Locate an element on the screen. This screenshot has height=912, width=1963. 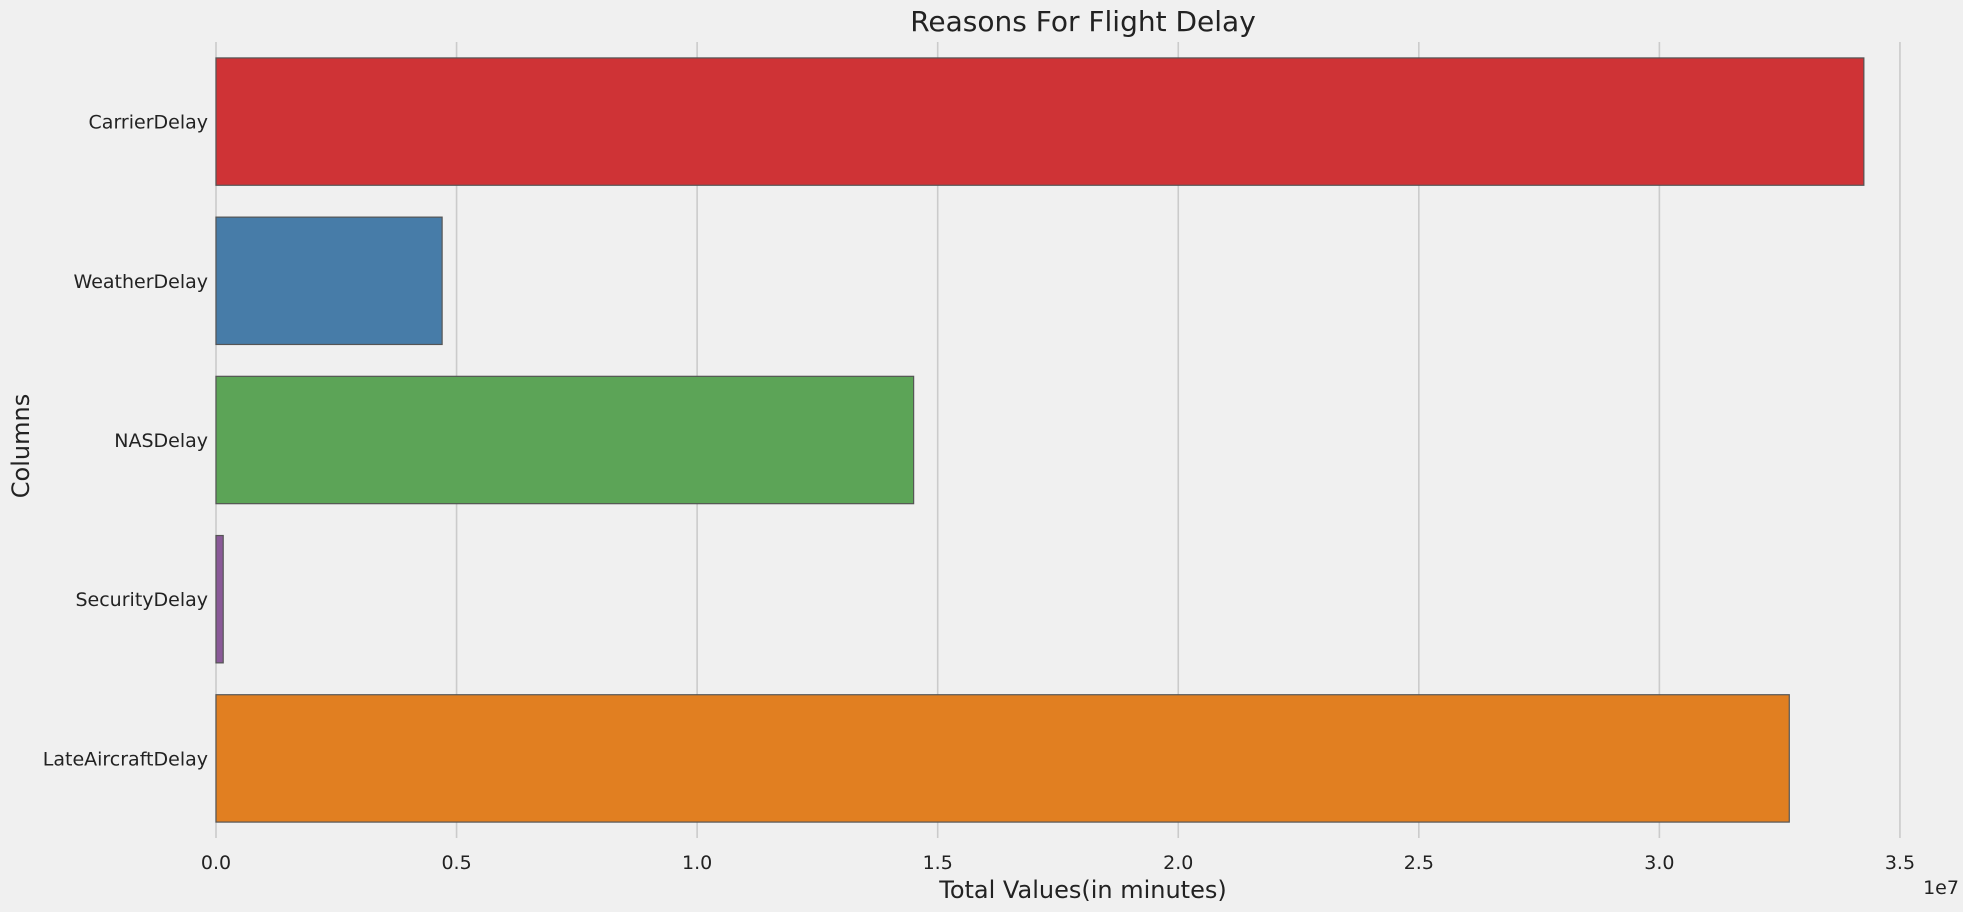
category-label: LateAircraftDelay is located at coordinates (125, 759).